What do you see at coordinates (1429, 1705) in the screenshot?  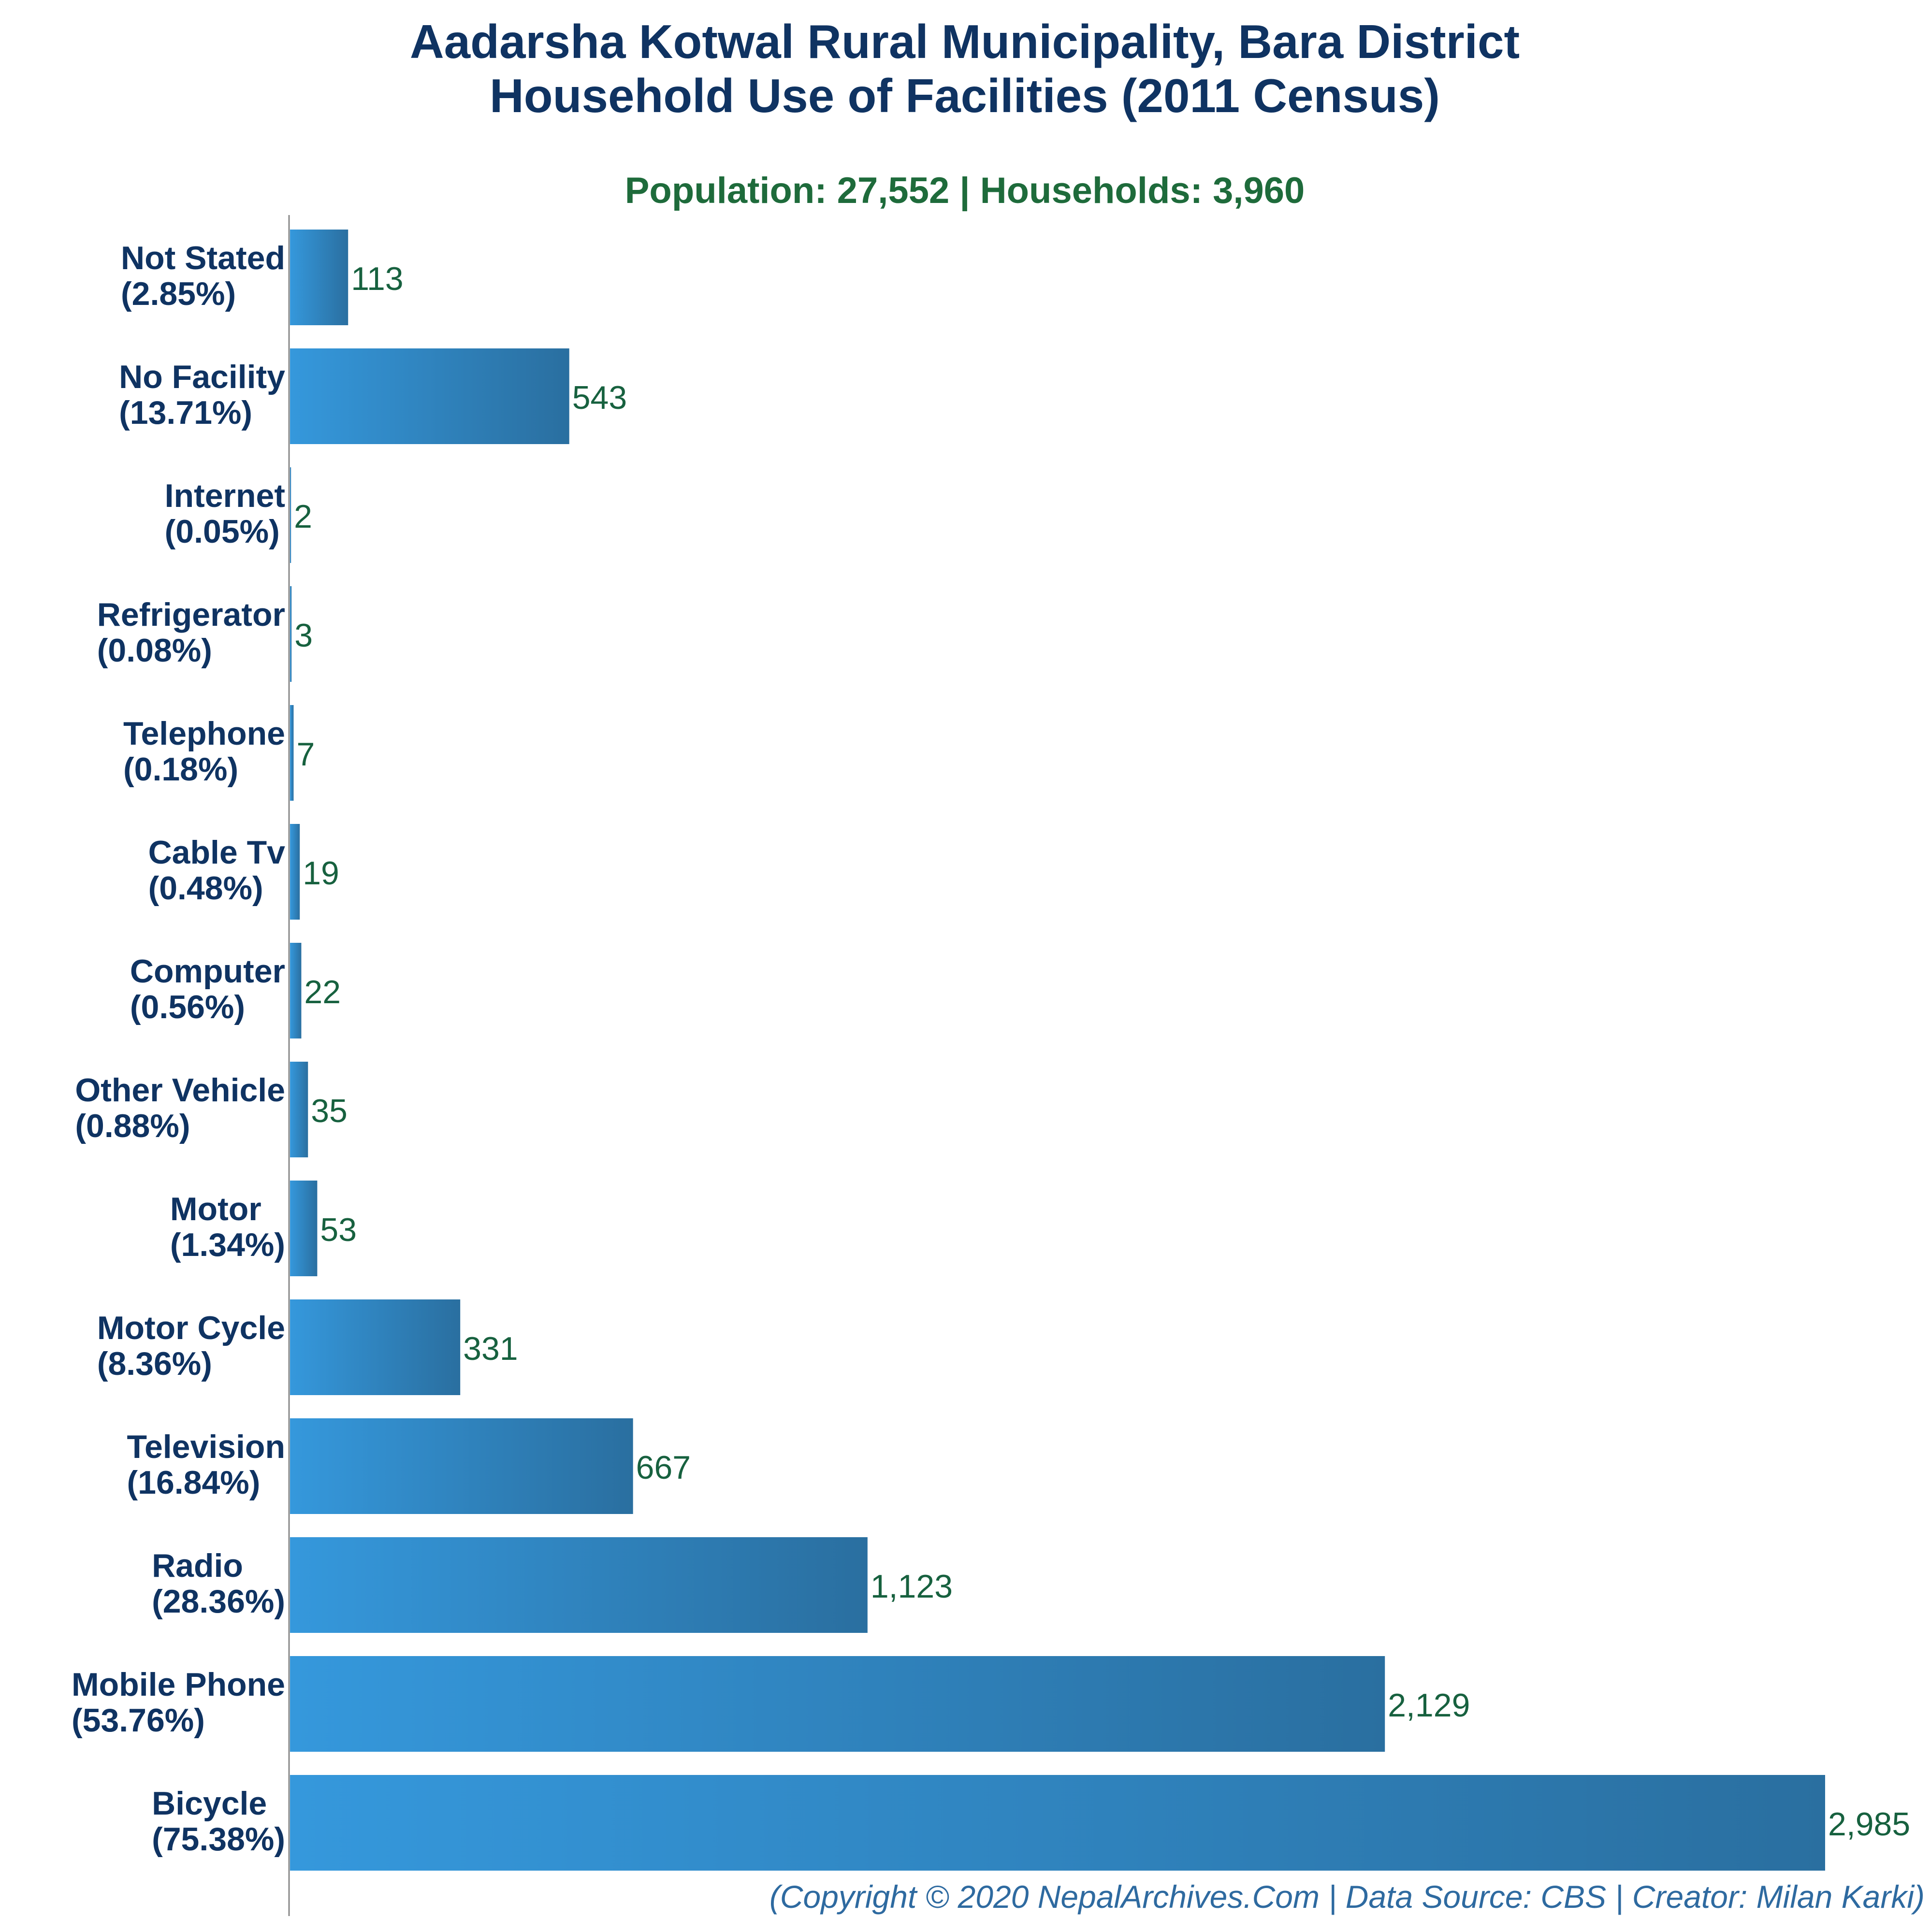 I see `value-label-mobile-phone: 2,129` at bounding box center [1429, 1705].